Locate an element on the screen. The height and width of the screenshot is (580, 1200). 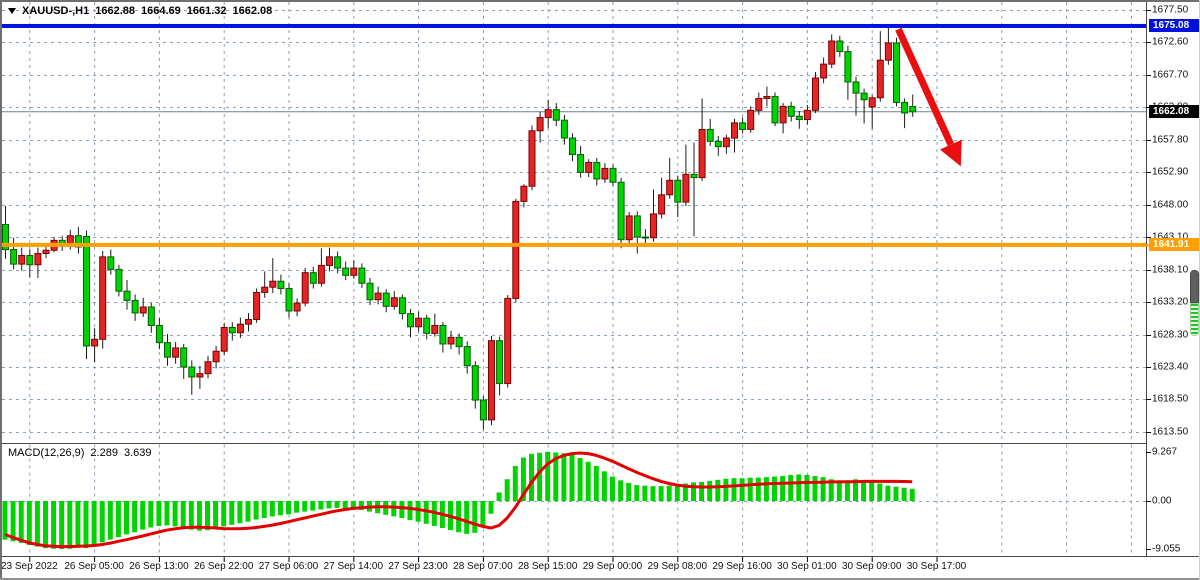
scrollbar-thumb is located at coordinates (1194, 286).